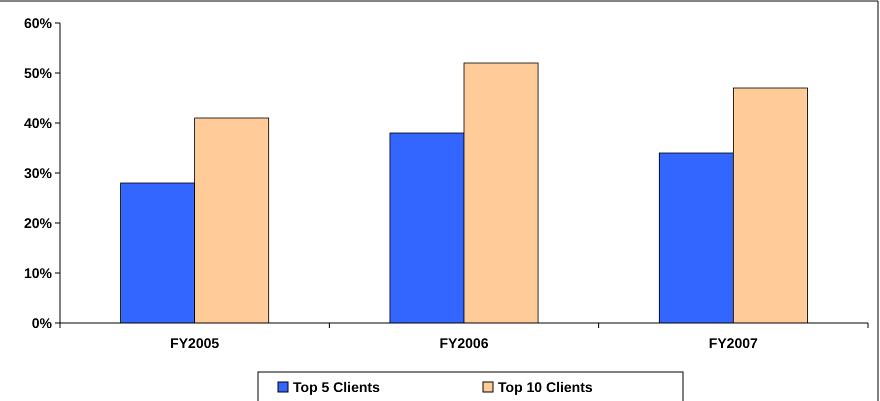 The image size is (880, 401). I want to click on legend-label: Top 10 Clients, so click(545, 386).